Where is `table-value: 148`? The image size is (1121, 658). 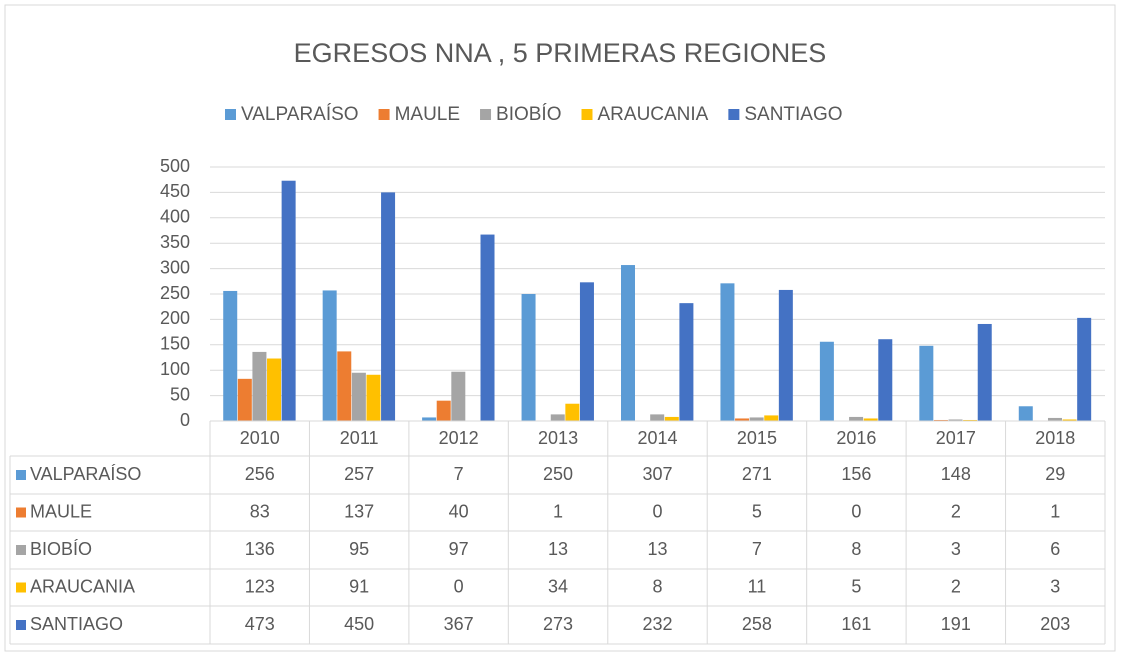
table-value: 148 is located at coordinates (956, 474).